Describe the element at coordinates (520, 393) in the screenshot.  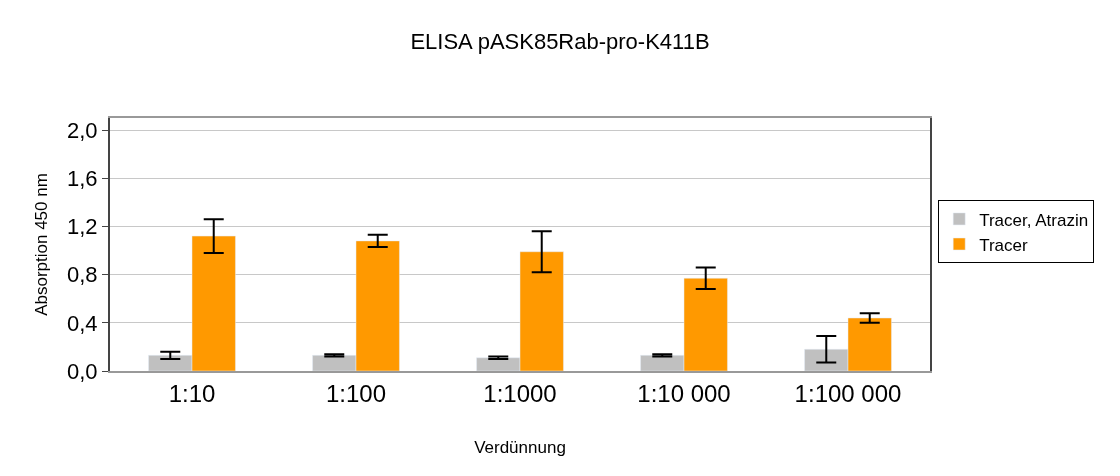
I see `x-tick-label: 1:1000` at that location.